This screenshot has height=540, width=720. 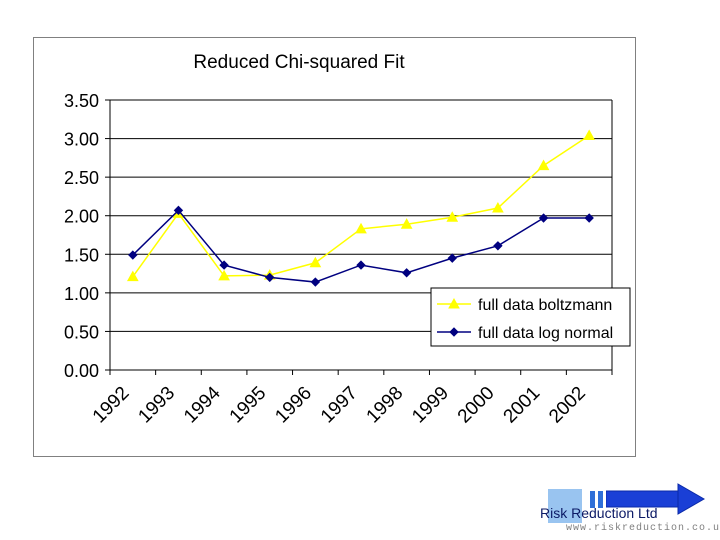 What do you see at coordinates (361, 246) in the screenshot?
I see `series-line` at bounding box center [361, 246].